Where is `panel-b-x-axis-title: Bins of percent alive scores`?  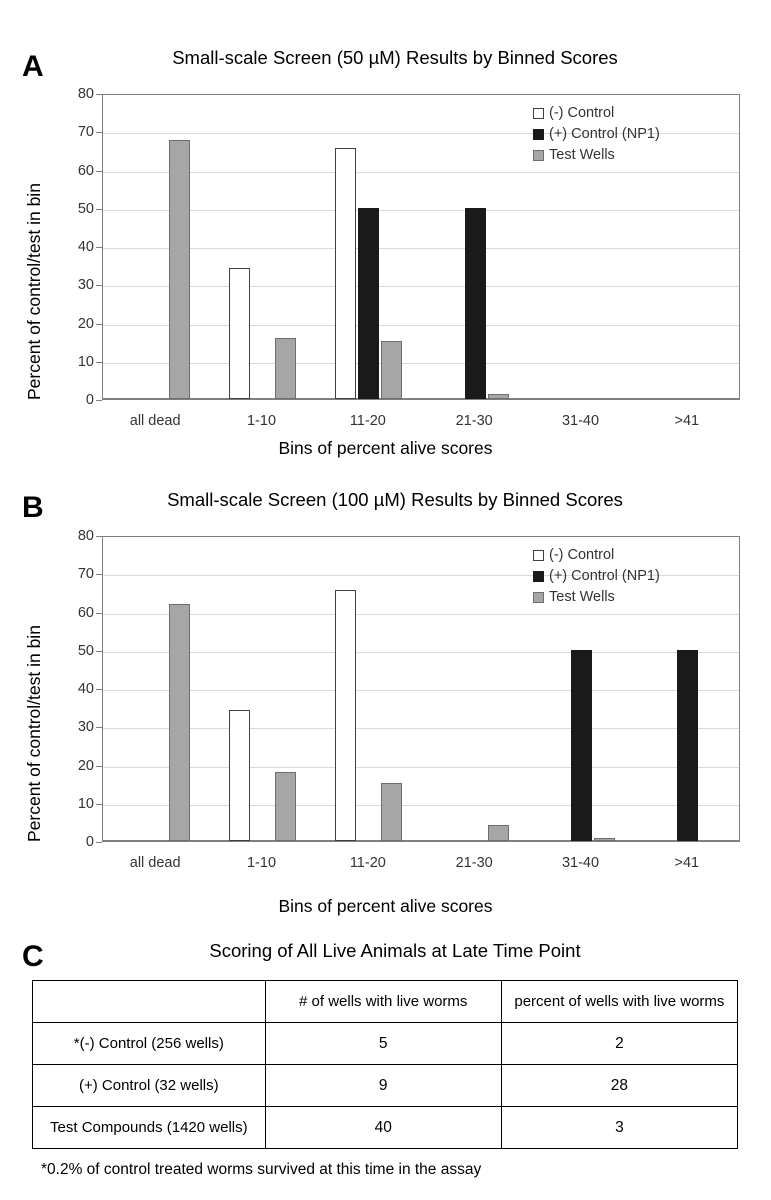 panel-b-x-axis-title: Bins of percent alive scores is located at coordinates (385, 906).